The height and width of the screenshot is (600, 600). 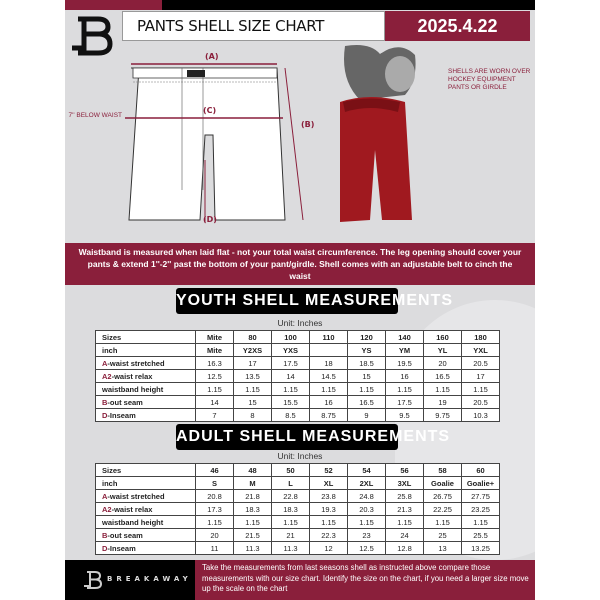 I want to click on table-cell: 17.5, so click(x=290, y=363).